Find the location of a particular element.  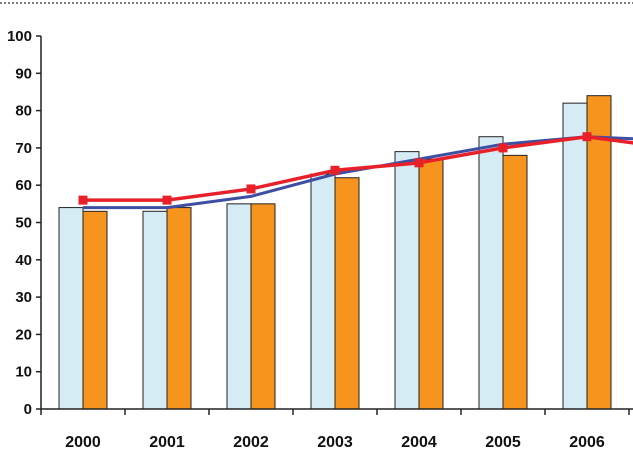

y-tick-label-100: 100 is located at coordinates (19, 36).